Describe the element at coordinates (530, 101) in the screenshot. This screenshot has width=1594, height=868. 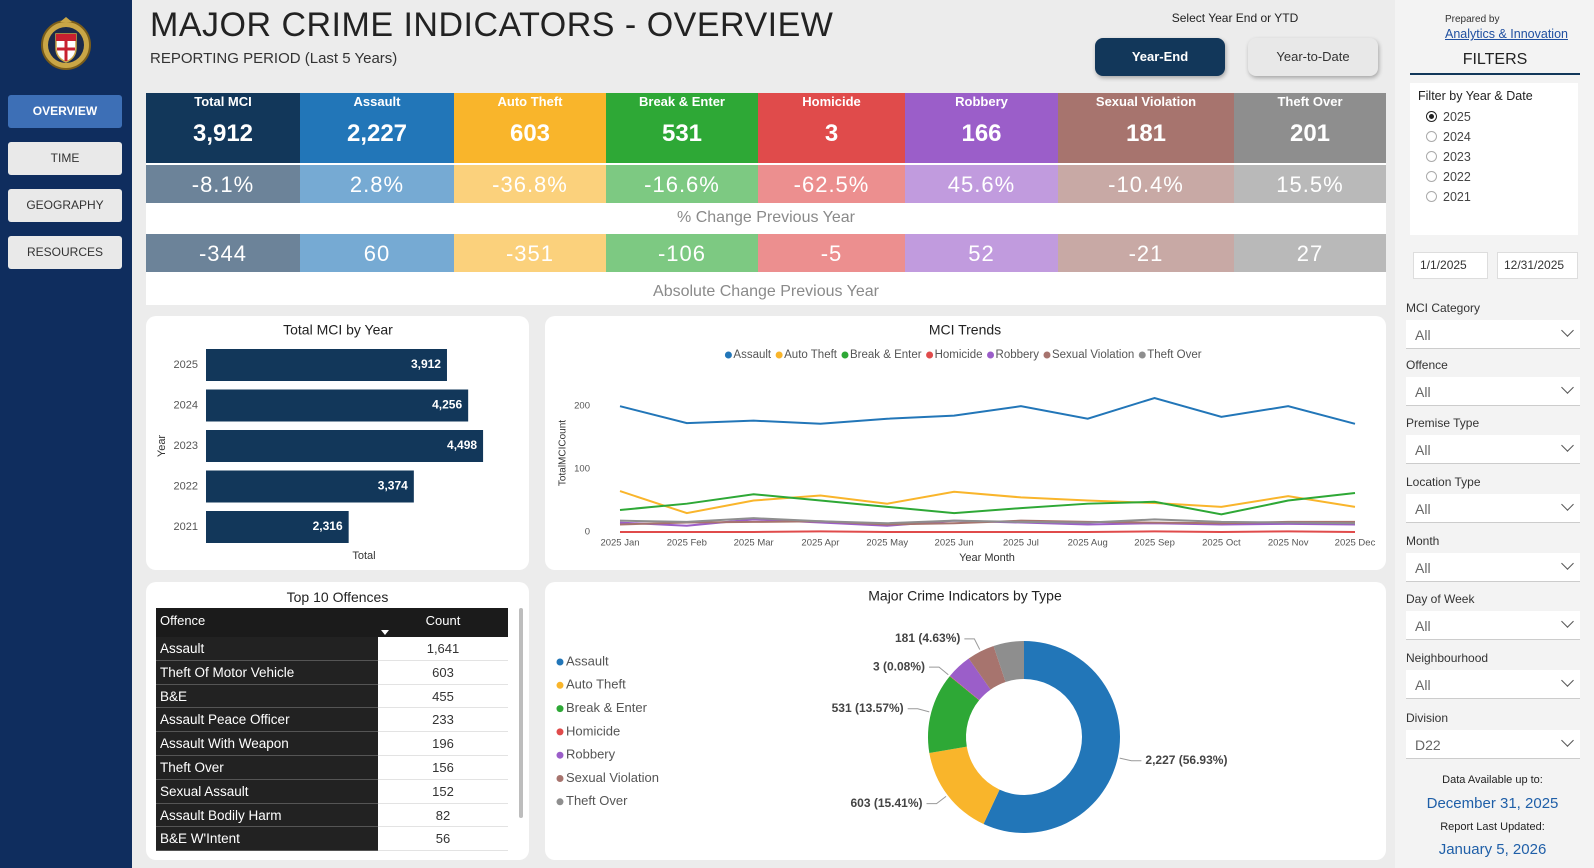
I see `kpi-name: Auto Theft` at that location.